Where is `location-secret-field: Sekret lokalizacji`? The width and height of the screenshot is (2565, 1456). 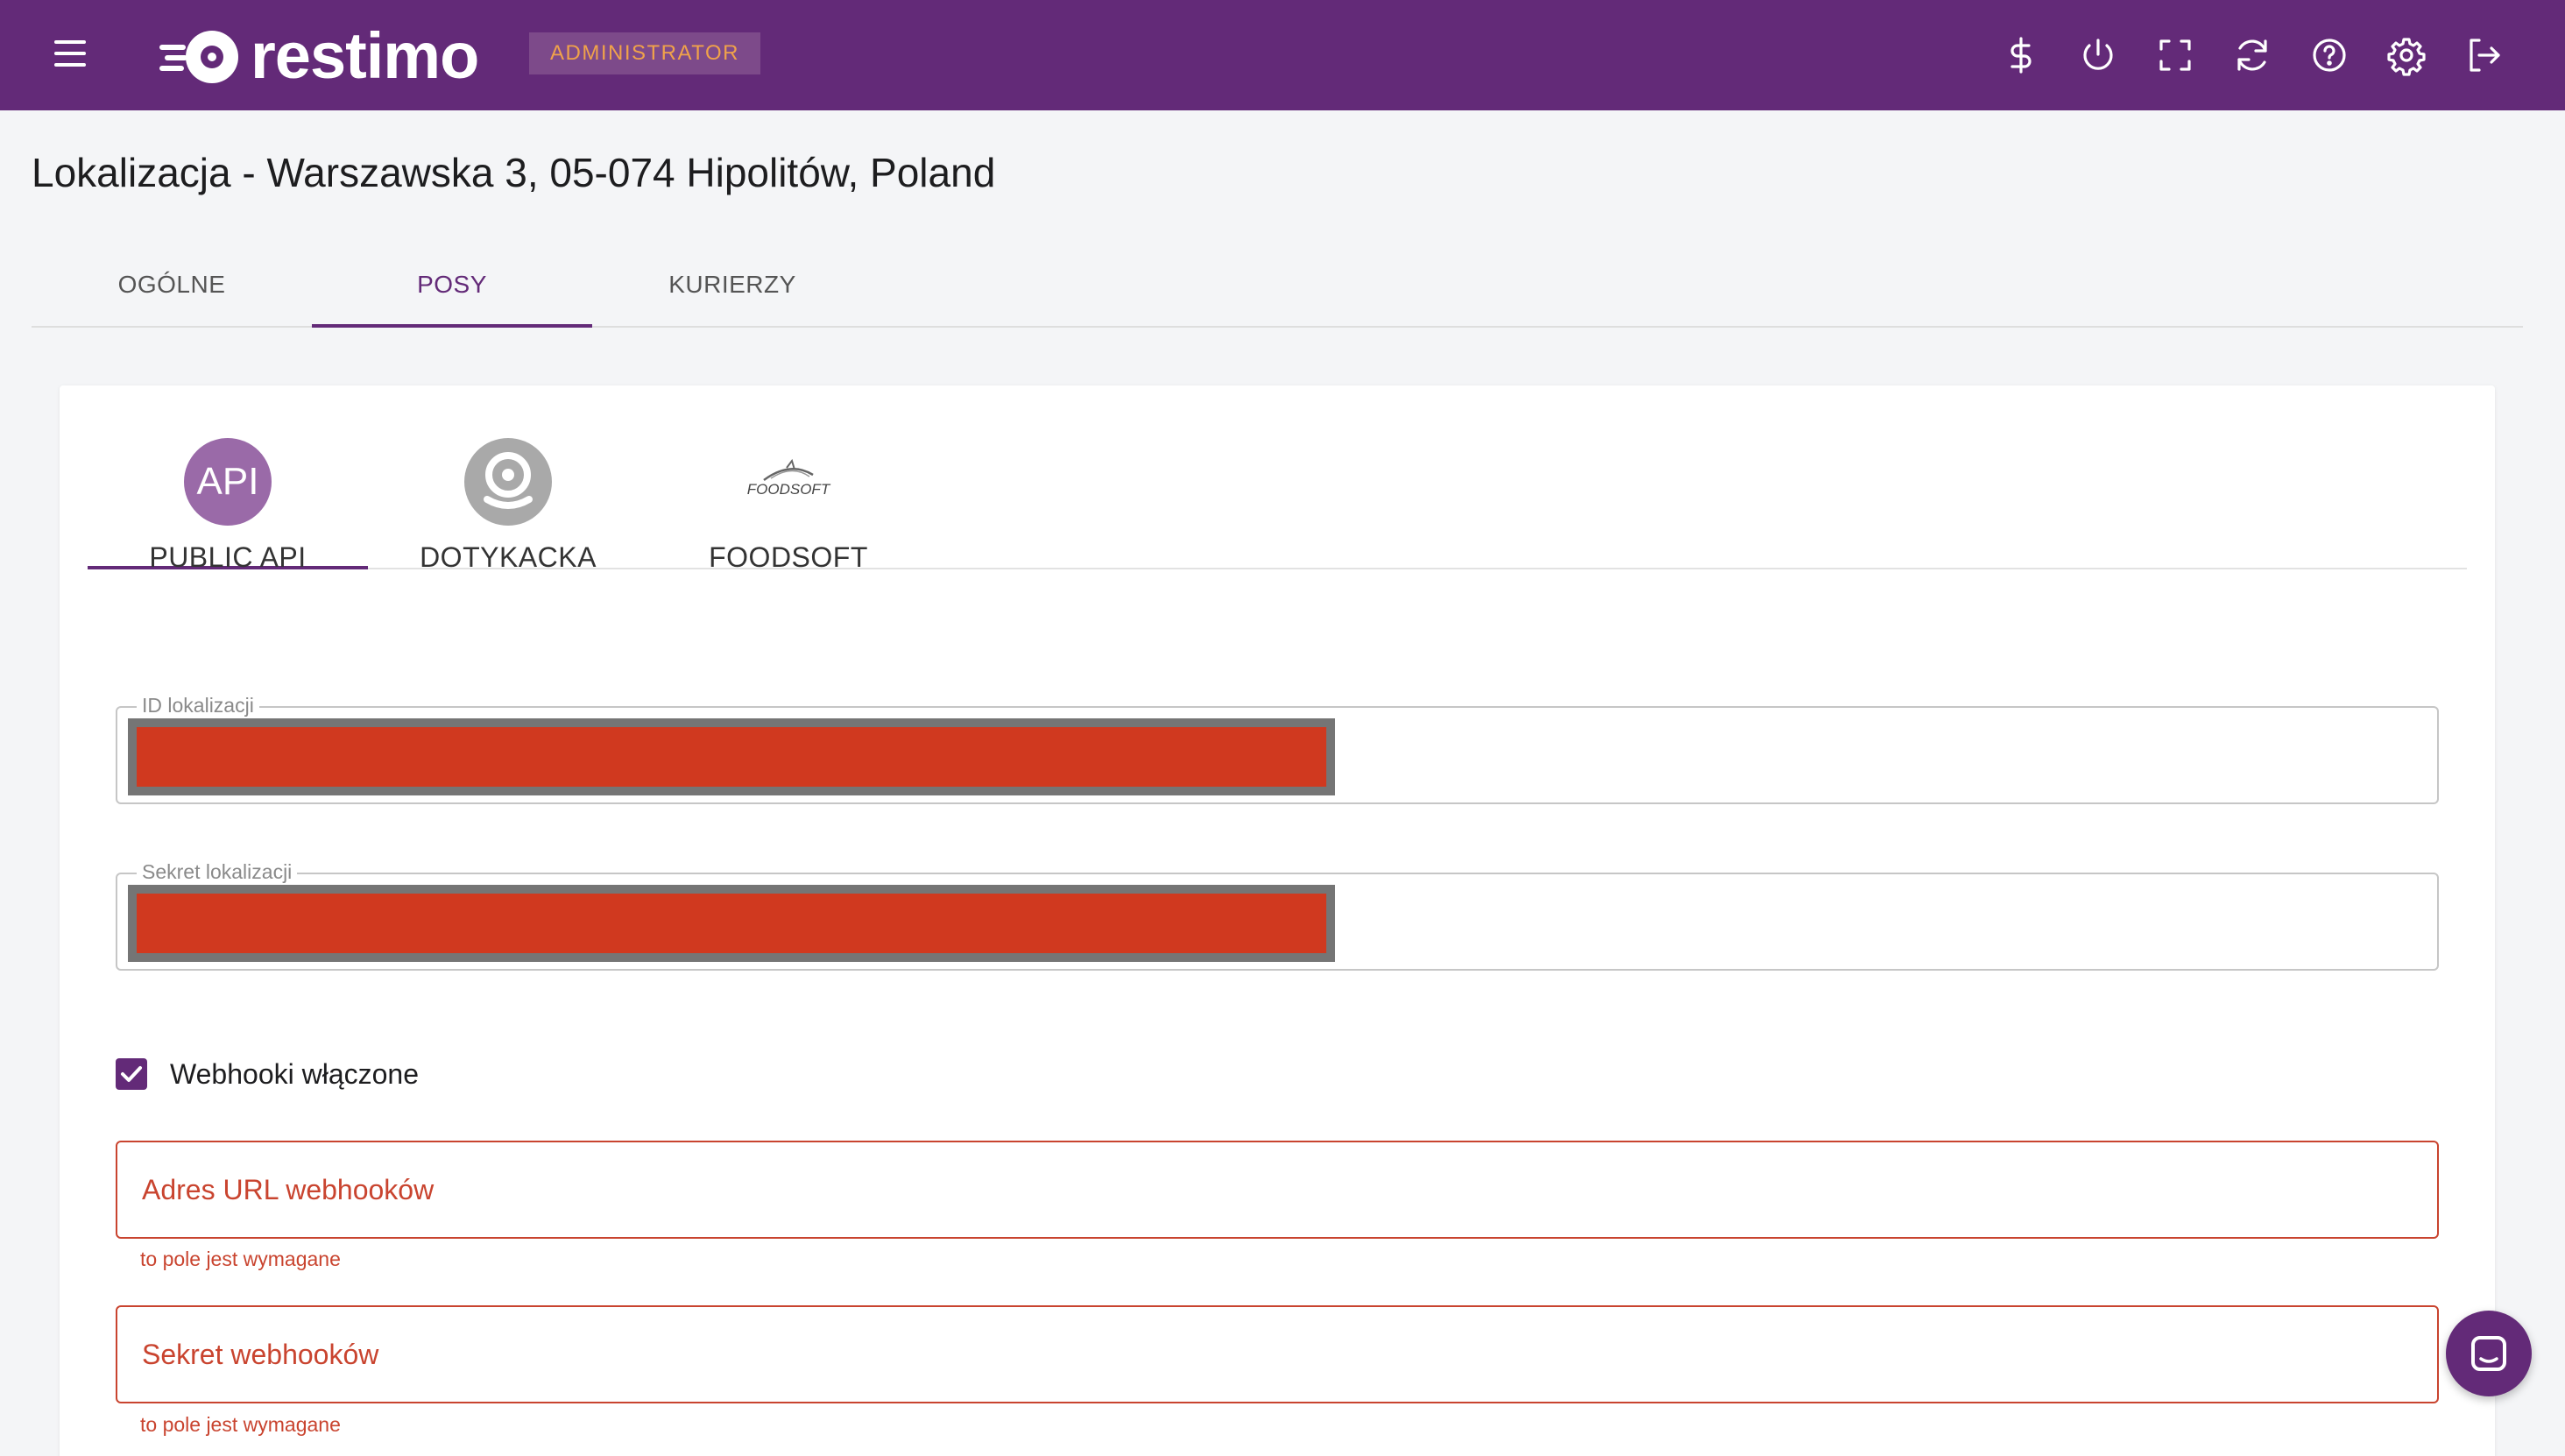
location-secret-field: Sekret lokalizacji is located at coordinates (1277, 916).